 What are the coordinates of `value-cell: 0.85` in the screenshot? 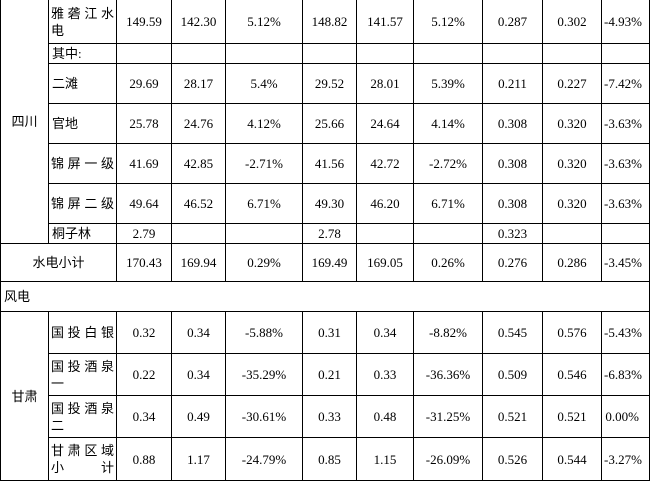 It's located at (329, 459).